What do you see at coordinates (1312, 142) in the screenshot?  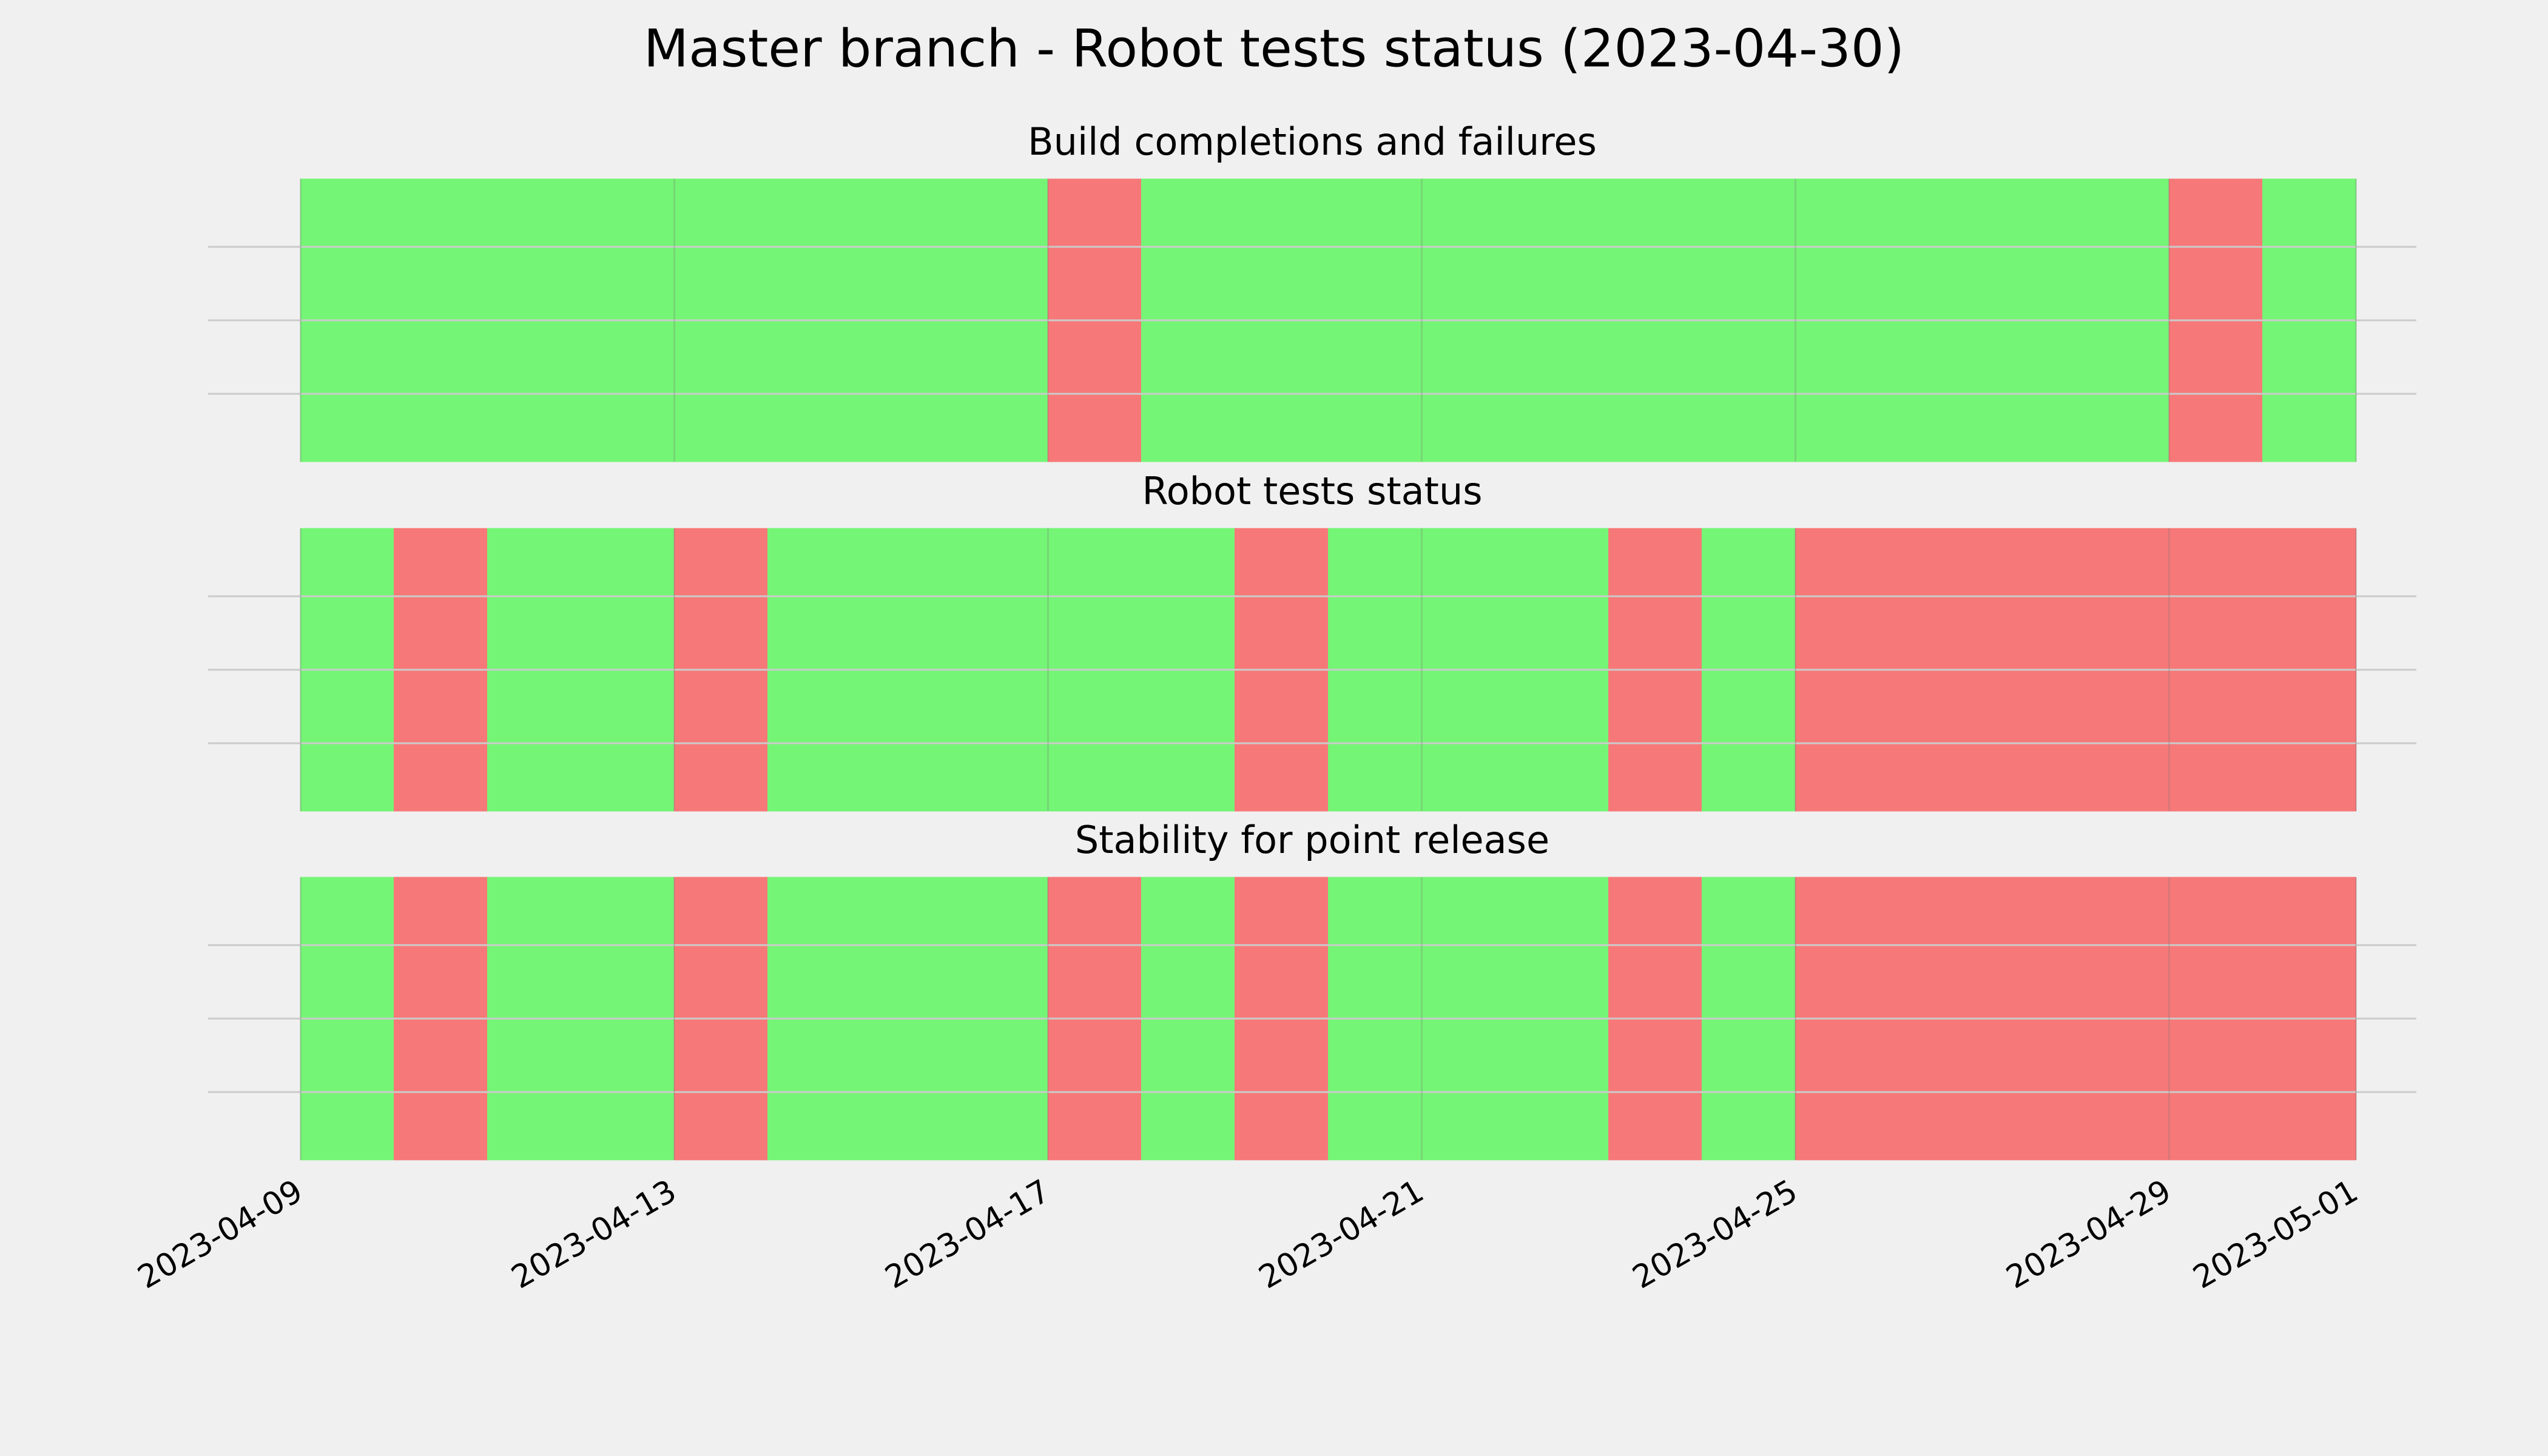 I see `panel-title: Build completions and failures` at bounding box center [1312, 142].